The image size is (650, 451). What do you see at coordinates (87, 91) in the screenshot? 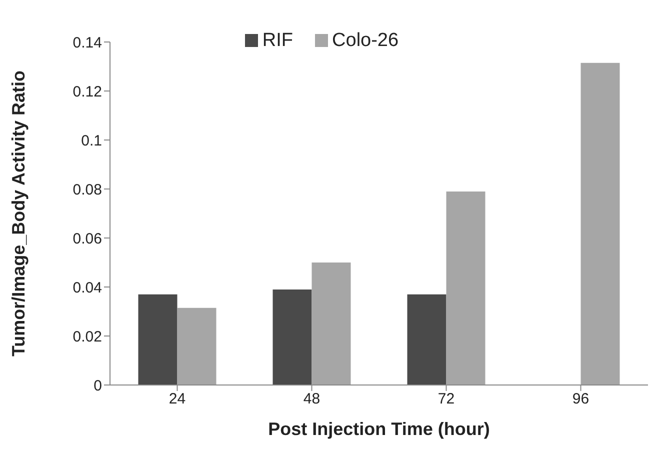
I see `y-tick-label: 0.12` at bounding box center [87, 91].